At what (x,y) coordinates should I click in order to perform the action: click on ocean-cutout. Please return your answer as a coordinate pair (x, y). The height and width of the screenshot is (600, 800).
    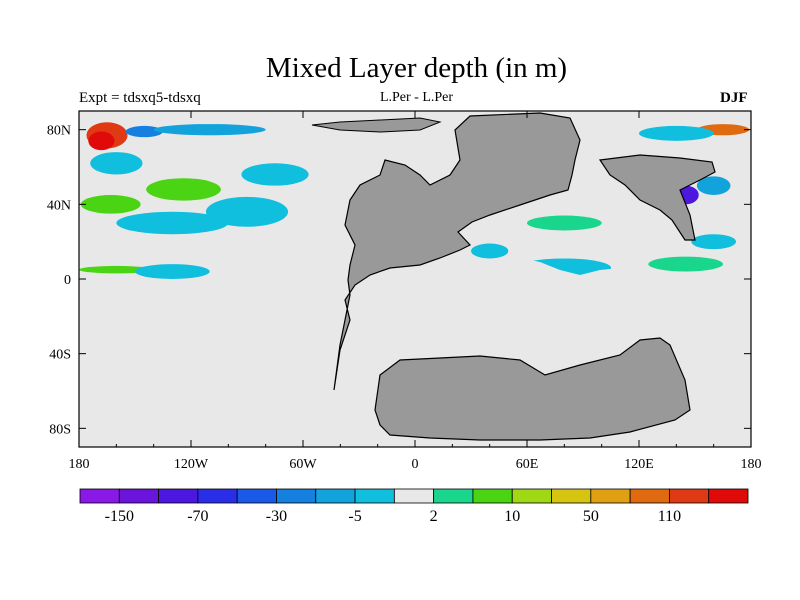
    Looking at the image, I should click on (575, 316).